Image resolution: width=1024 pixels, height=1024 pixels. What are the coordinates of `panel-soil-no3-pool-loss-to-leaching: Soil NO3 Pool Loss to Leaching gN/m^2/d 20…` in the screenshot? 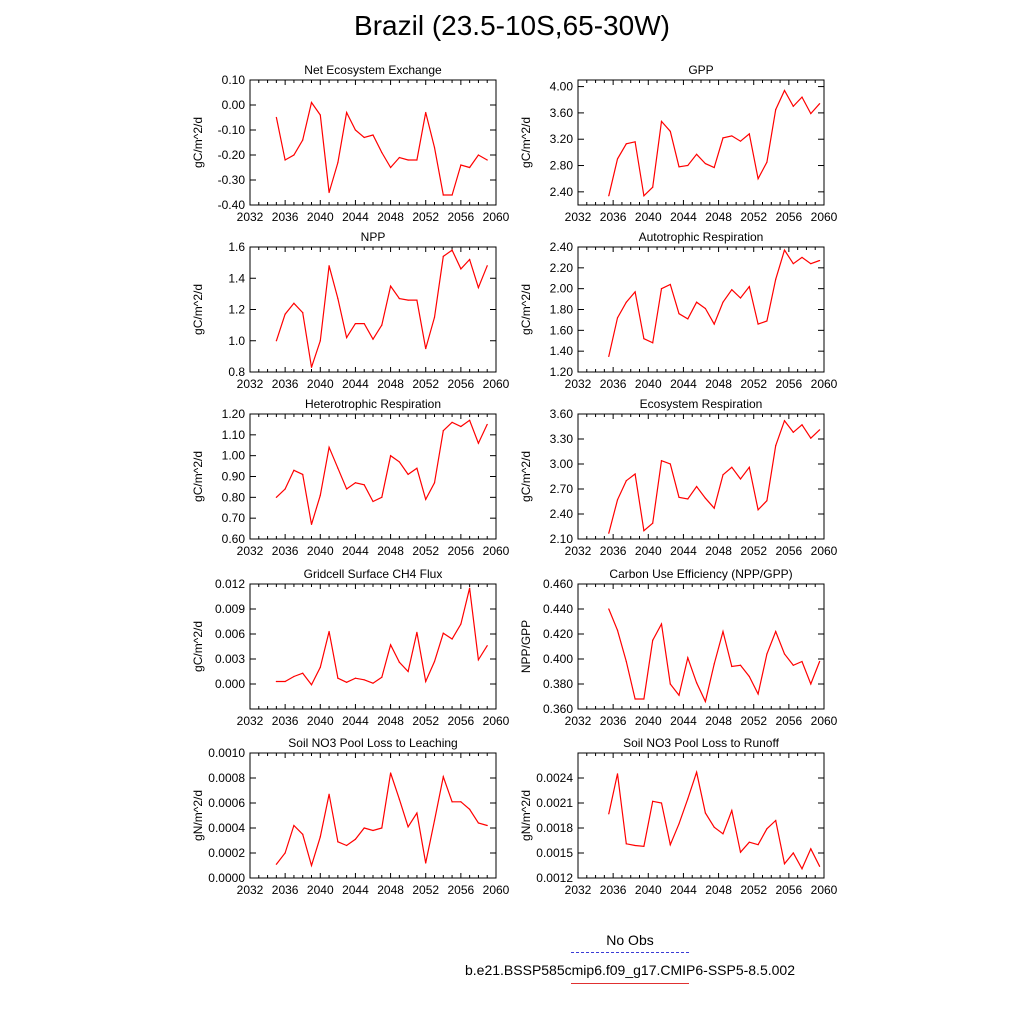 It's located at (350, 816).